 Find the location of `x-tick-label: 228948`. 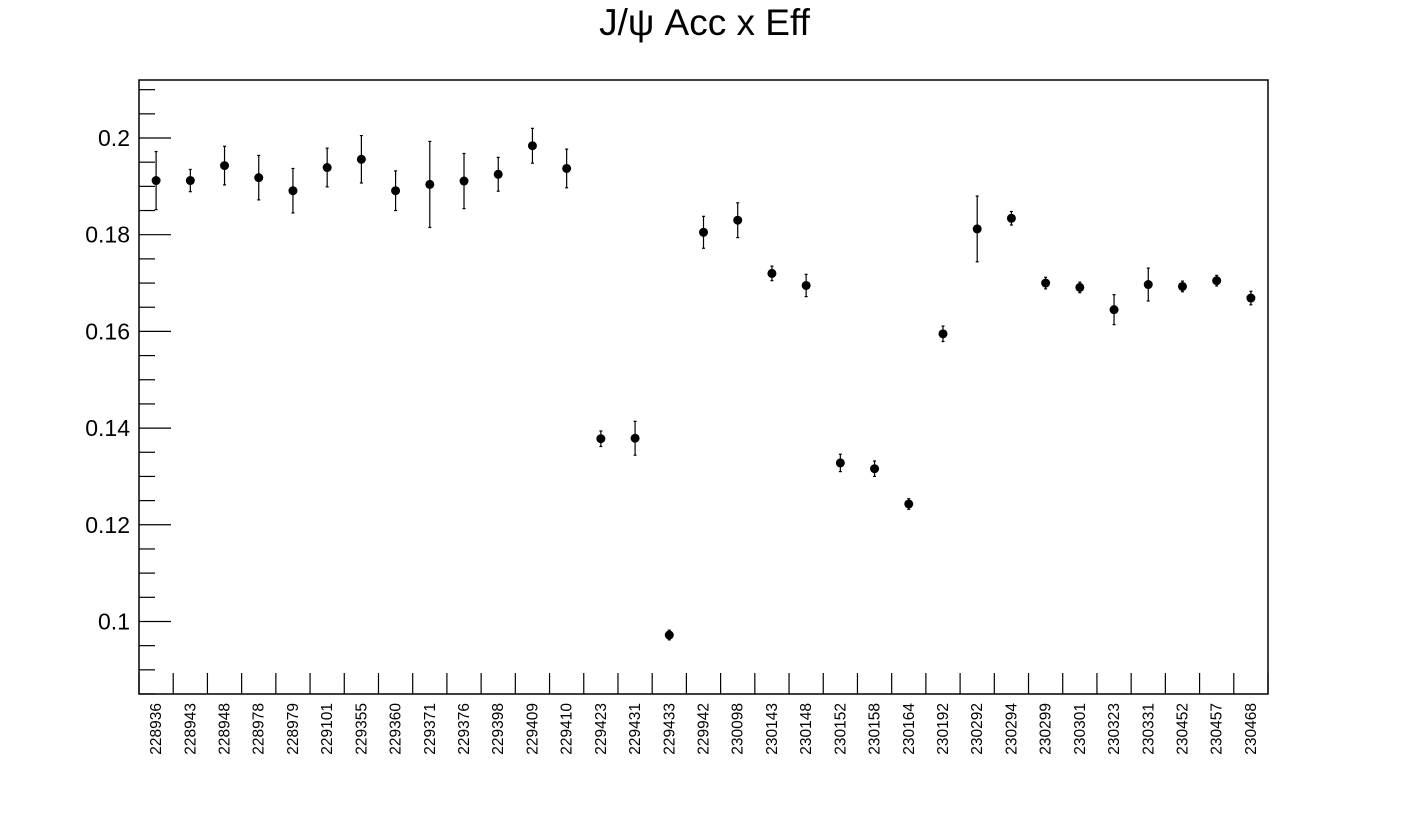

x-tick-label: 228948 is located at coordinates (225, 729).